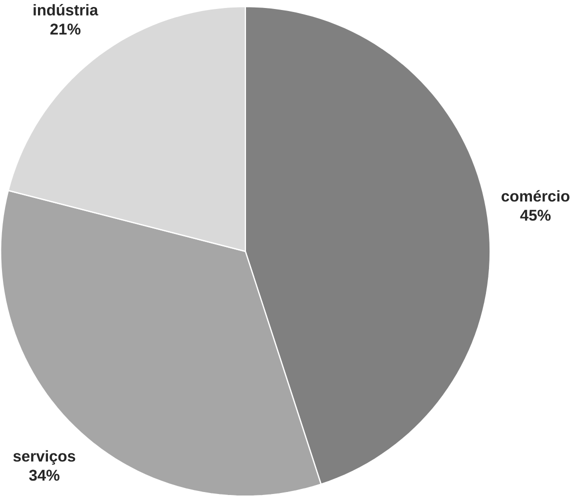 The width and height of the screenshot is (574, 497). What do you see at coordinates (44, 475) in the screenshot?
I see `data-label: 34%` at bounding box center [44, 475].